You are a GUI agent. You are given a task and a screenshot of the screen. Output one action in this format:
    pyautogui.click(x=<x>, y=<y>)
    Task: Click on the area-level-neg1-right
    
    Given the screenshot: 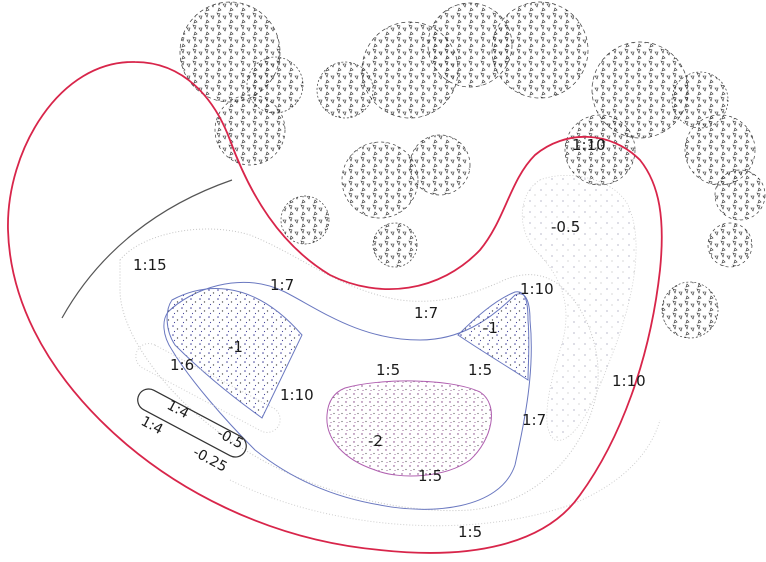 What is the action you would take?
    pyautogui.click(x=493, y=336)
    